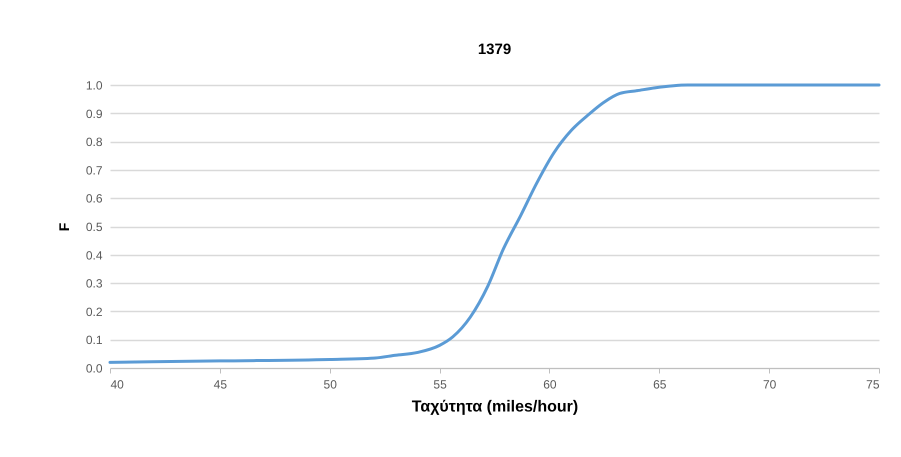 This screenshot has width=901, height=457. Describe the element at coordinates (495, 49) in the screenshot. I see `chart-title: 1379` at that location.